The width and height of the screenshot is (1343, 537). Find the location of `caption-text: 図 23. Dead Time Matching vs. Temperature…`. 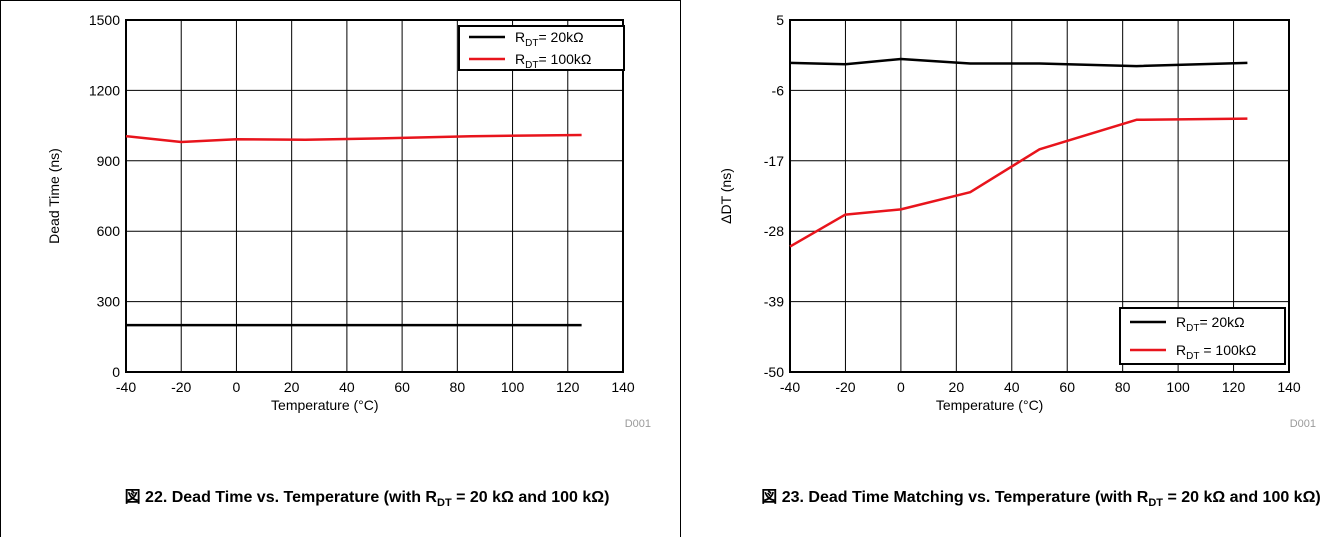

caption-text: 図 23. Dead Time Matching vs. Temperature… is located at coordinates (955, 497).